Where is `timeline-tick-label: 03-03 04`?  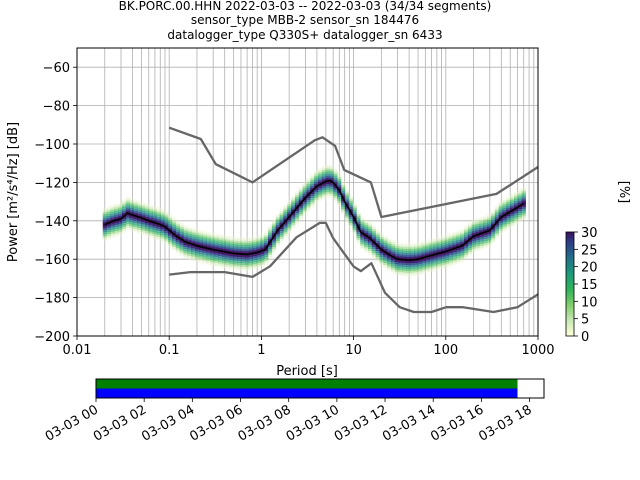
timeline-tick-label: 03-03 04 is located at coordinates (168, 423).